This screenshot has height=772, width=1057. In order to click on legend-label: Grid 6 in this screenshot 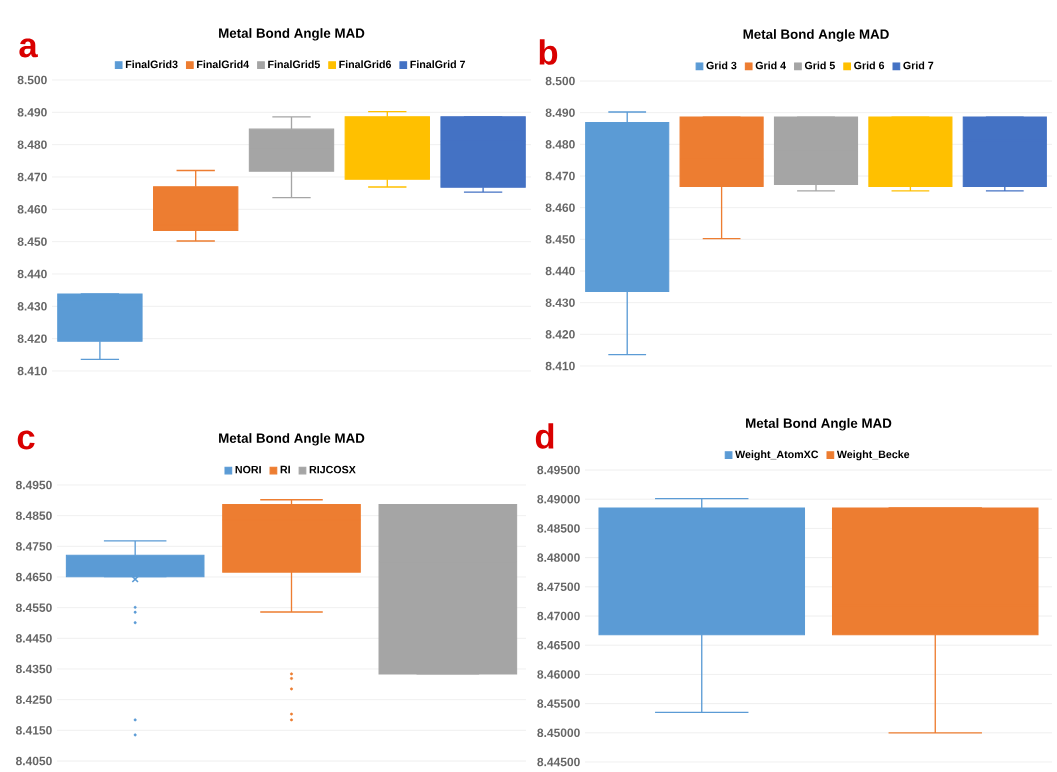, I will do `click(869, 65)`.